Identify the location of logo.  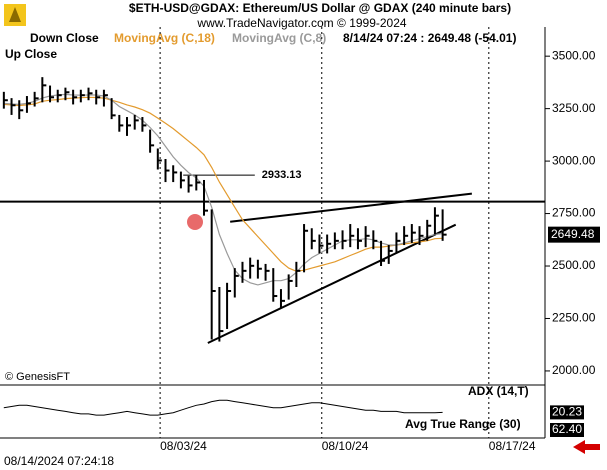
(15, 15).